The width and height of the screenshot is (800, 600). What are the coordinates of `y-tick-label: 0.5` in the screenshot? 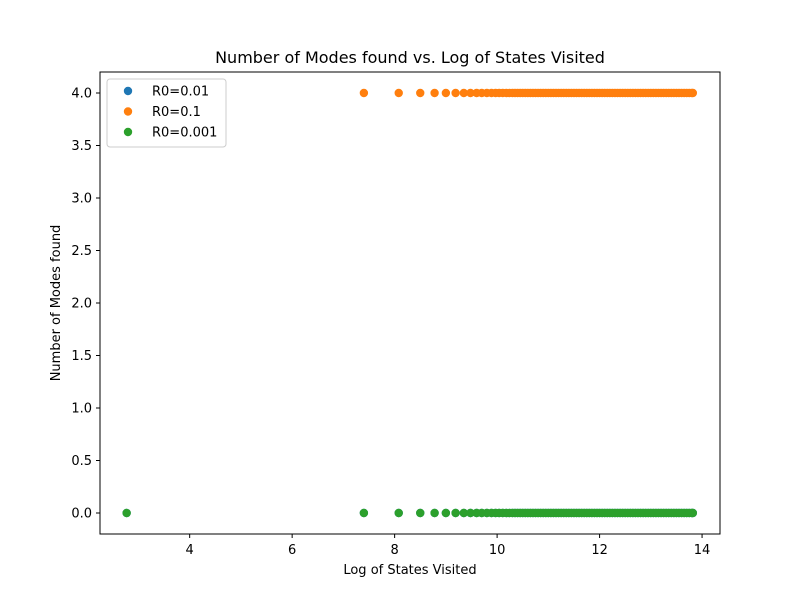 It's located at (81, 461).